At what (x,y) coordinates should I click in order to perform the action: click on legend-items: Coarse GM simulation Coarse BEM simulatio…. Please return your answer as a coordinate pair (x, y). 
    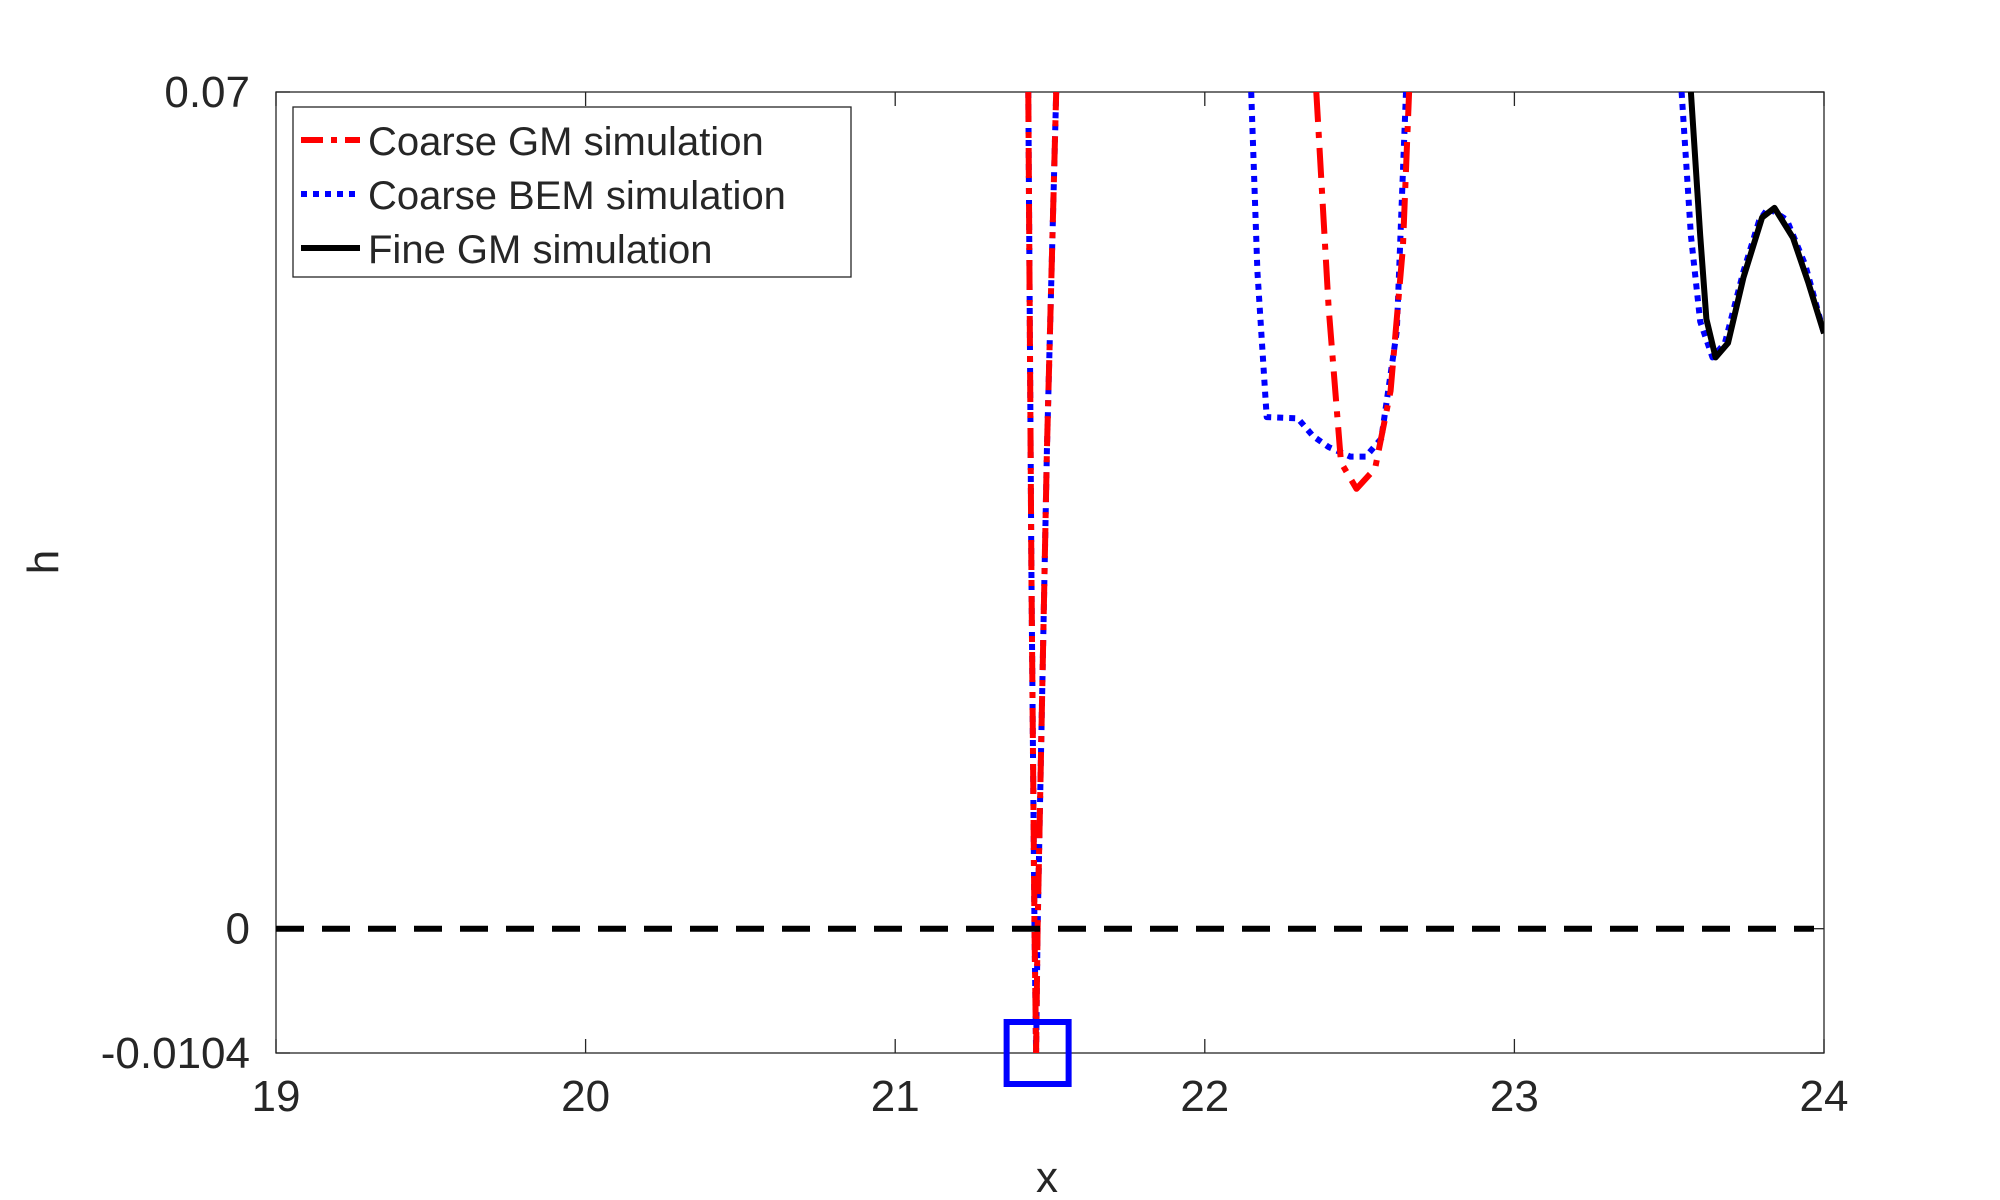
    Looking at the image, I should click on (543, 196).